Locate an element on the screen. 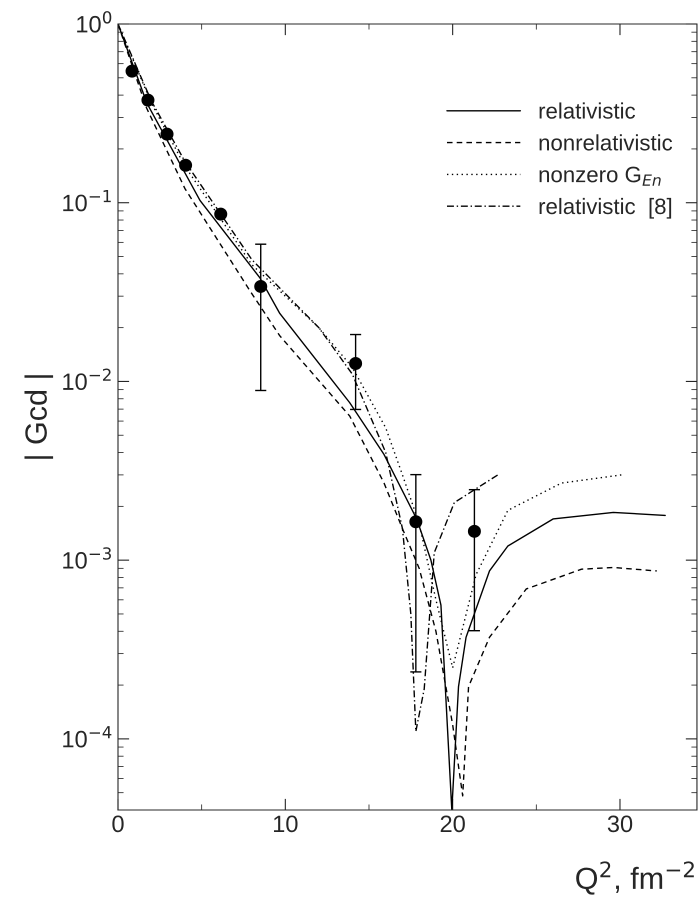 This screenshot has height=916, width=698. y-tick-label: 10$^{0}$ is located at coordinates (94, 22).